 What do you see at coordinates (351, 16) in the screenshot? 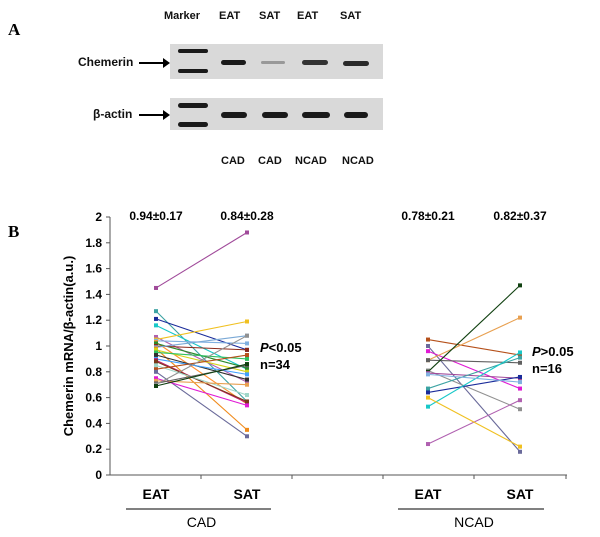
I see `lane-label-4: SAT` at bounding box center [351, 16].